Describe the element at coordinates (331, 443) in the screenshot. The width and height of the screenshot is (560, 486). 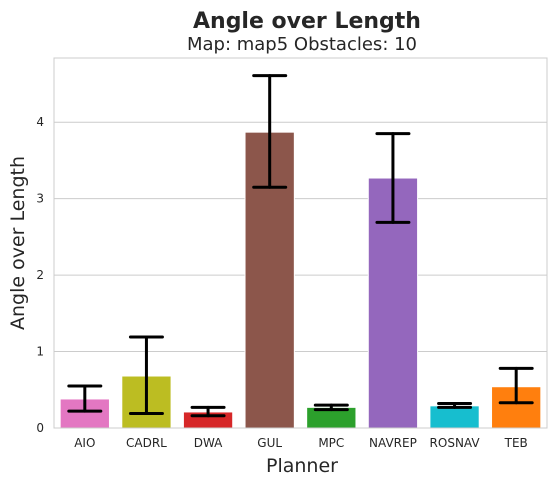
I see `x-tick-label: MPC` at that location.